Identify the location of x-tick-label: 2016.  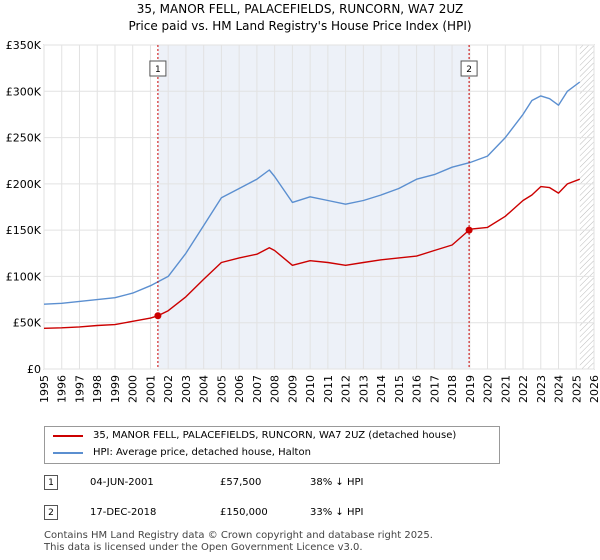
(417, 389).